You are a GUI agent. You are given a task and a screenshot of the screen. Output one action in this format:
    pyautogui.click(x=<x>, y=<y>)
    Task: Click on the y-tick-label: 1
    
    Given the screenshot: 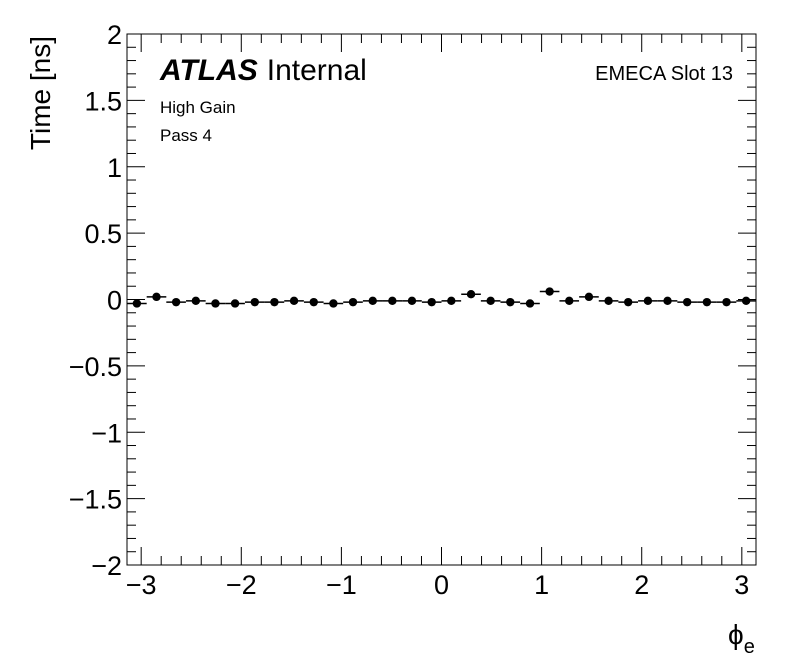 What is the action you would take?
    pyautogui.click(x=114, y=168)
    